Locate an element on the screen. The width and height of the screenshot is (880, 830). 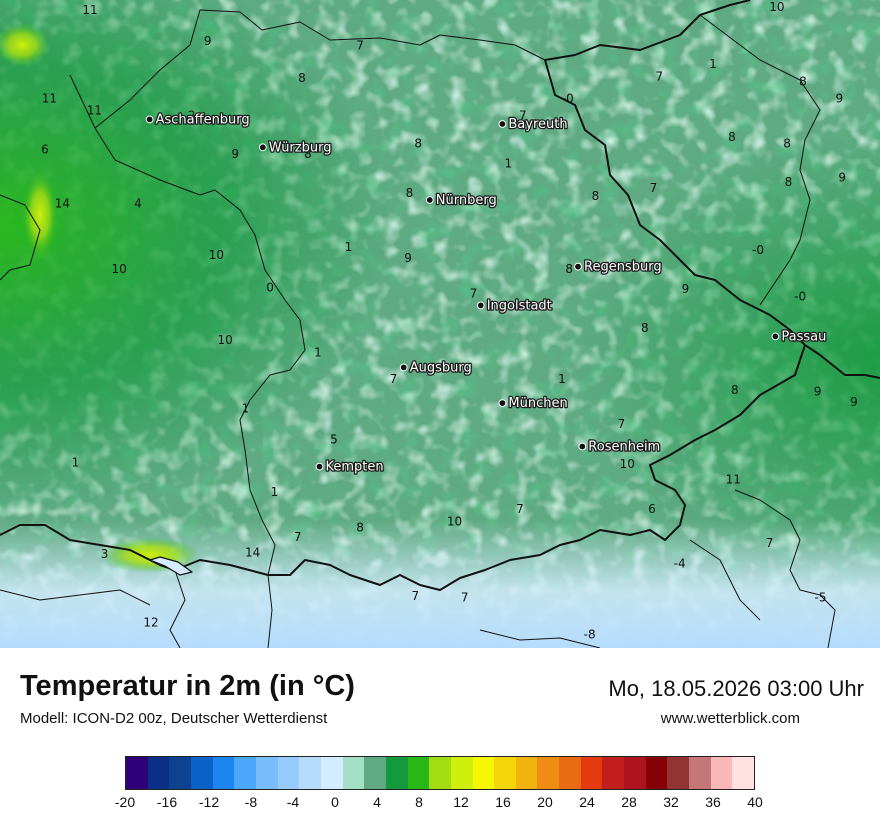
color-legend-tick: 12 is located at coordinates (461, 802).